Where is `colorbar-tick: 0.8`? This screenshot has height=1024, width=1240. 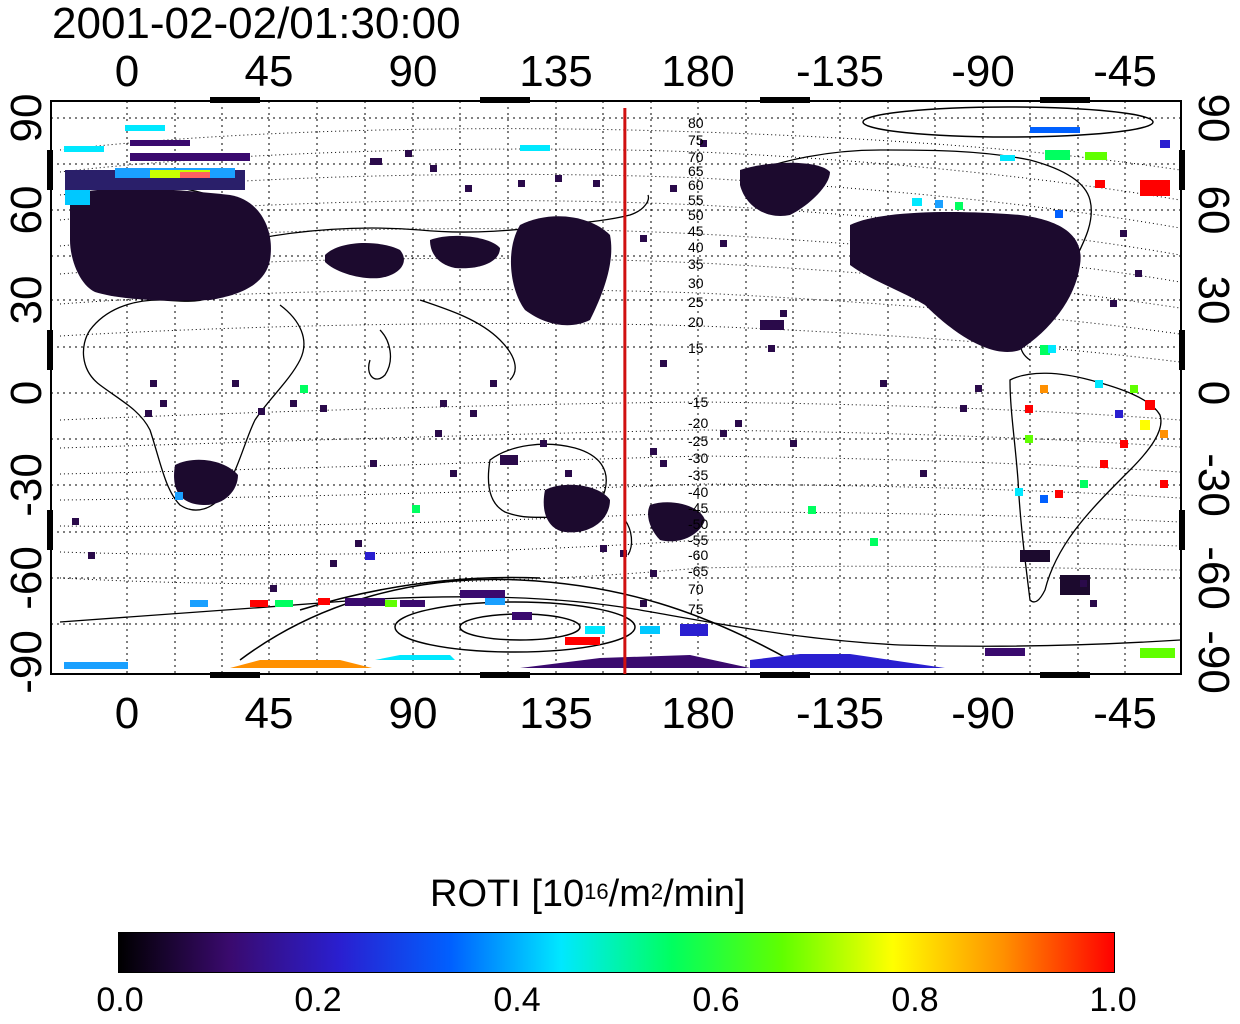
colorbar-tick: 0.8 is located at coordinates (915, 1000).